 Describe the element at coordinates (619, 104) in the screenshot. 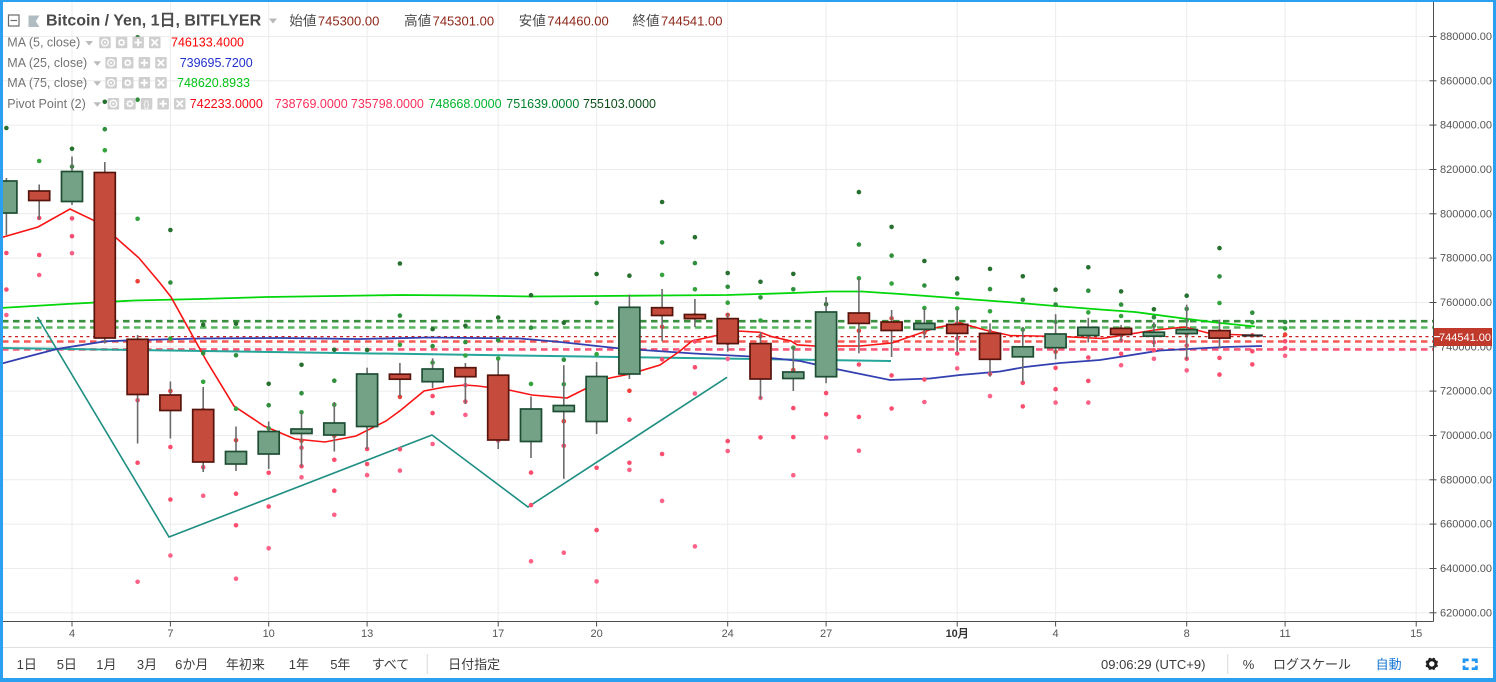

I see `svg-text: 755103.0000` at that location.